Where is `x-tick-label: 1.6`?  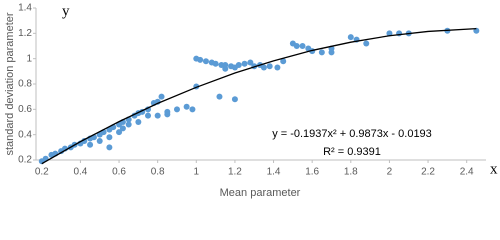
x-tick-label: 1.6 is located at coordinates (312, 172).